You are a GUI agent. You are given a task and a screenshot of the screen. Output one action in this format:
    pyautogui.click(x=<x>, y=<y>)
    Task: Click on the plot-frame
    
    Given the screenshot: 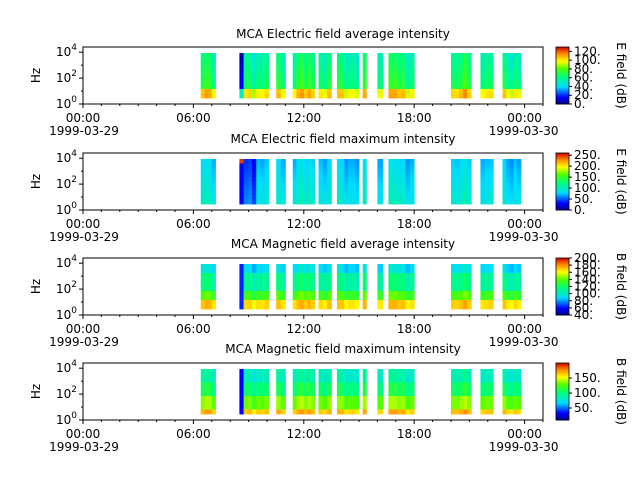 What is the action you would take?
    pyautogui.click(x=313, y=75)
    